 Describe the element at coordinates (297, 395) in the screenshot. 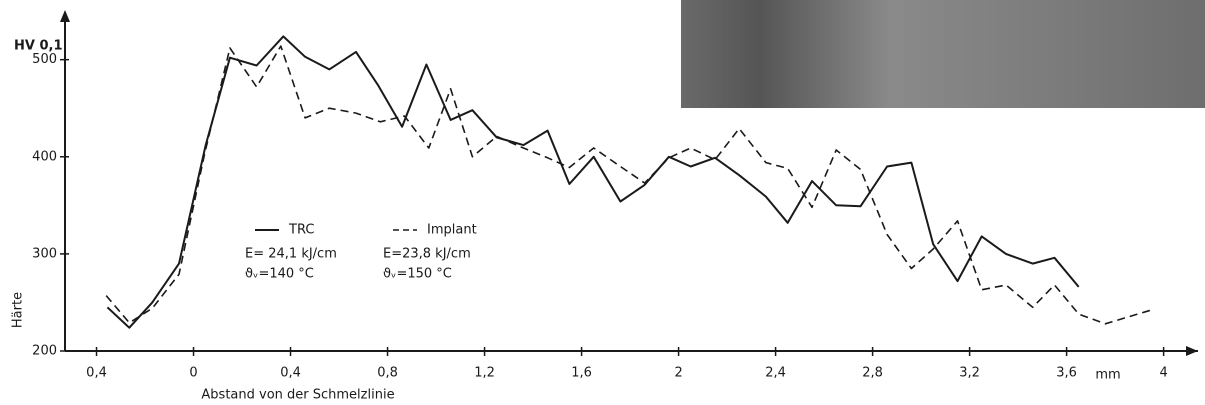

I see `x-label: Abstand von der Schmelzlinie` at that location.